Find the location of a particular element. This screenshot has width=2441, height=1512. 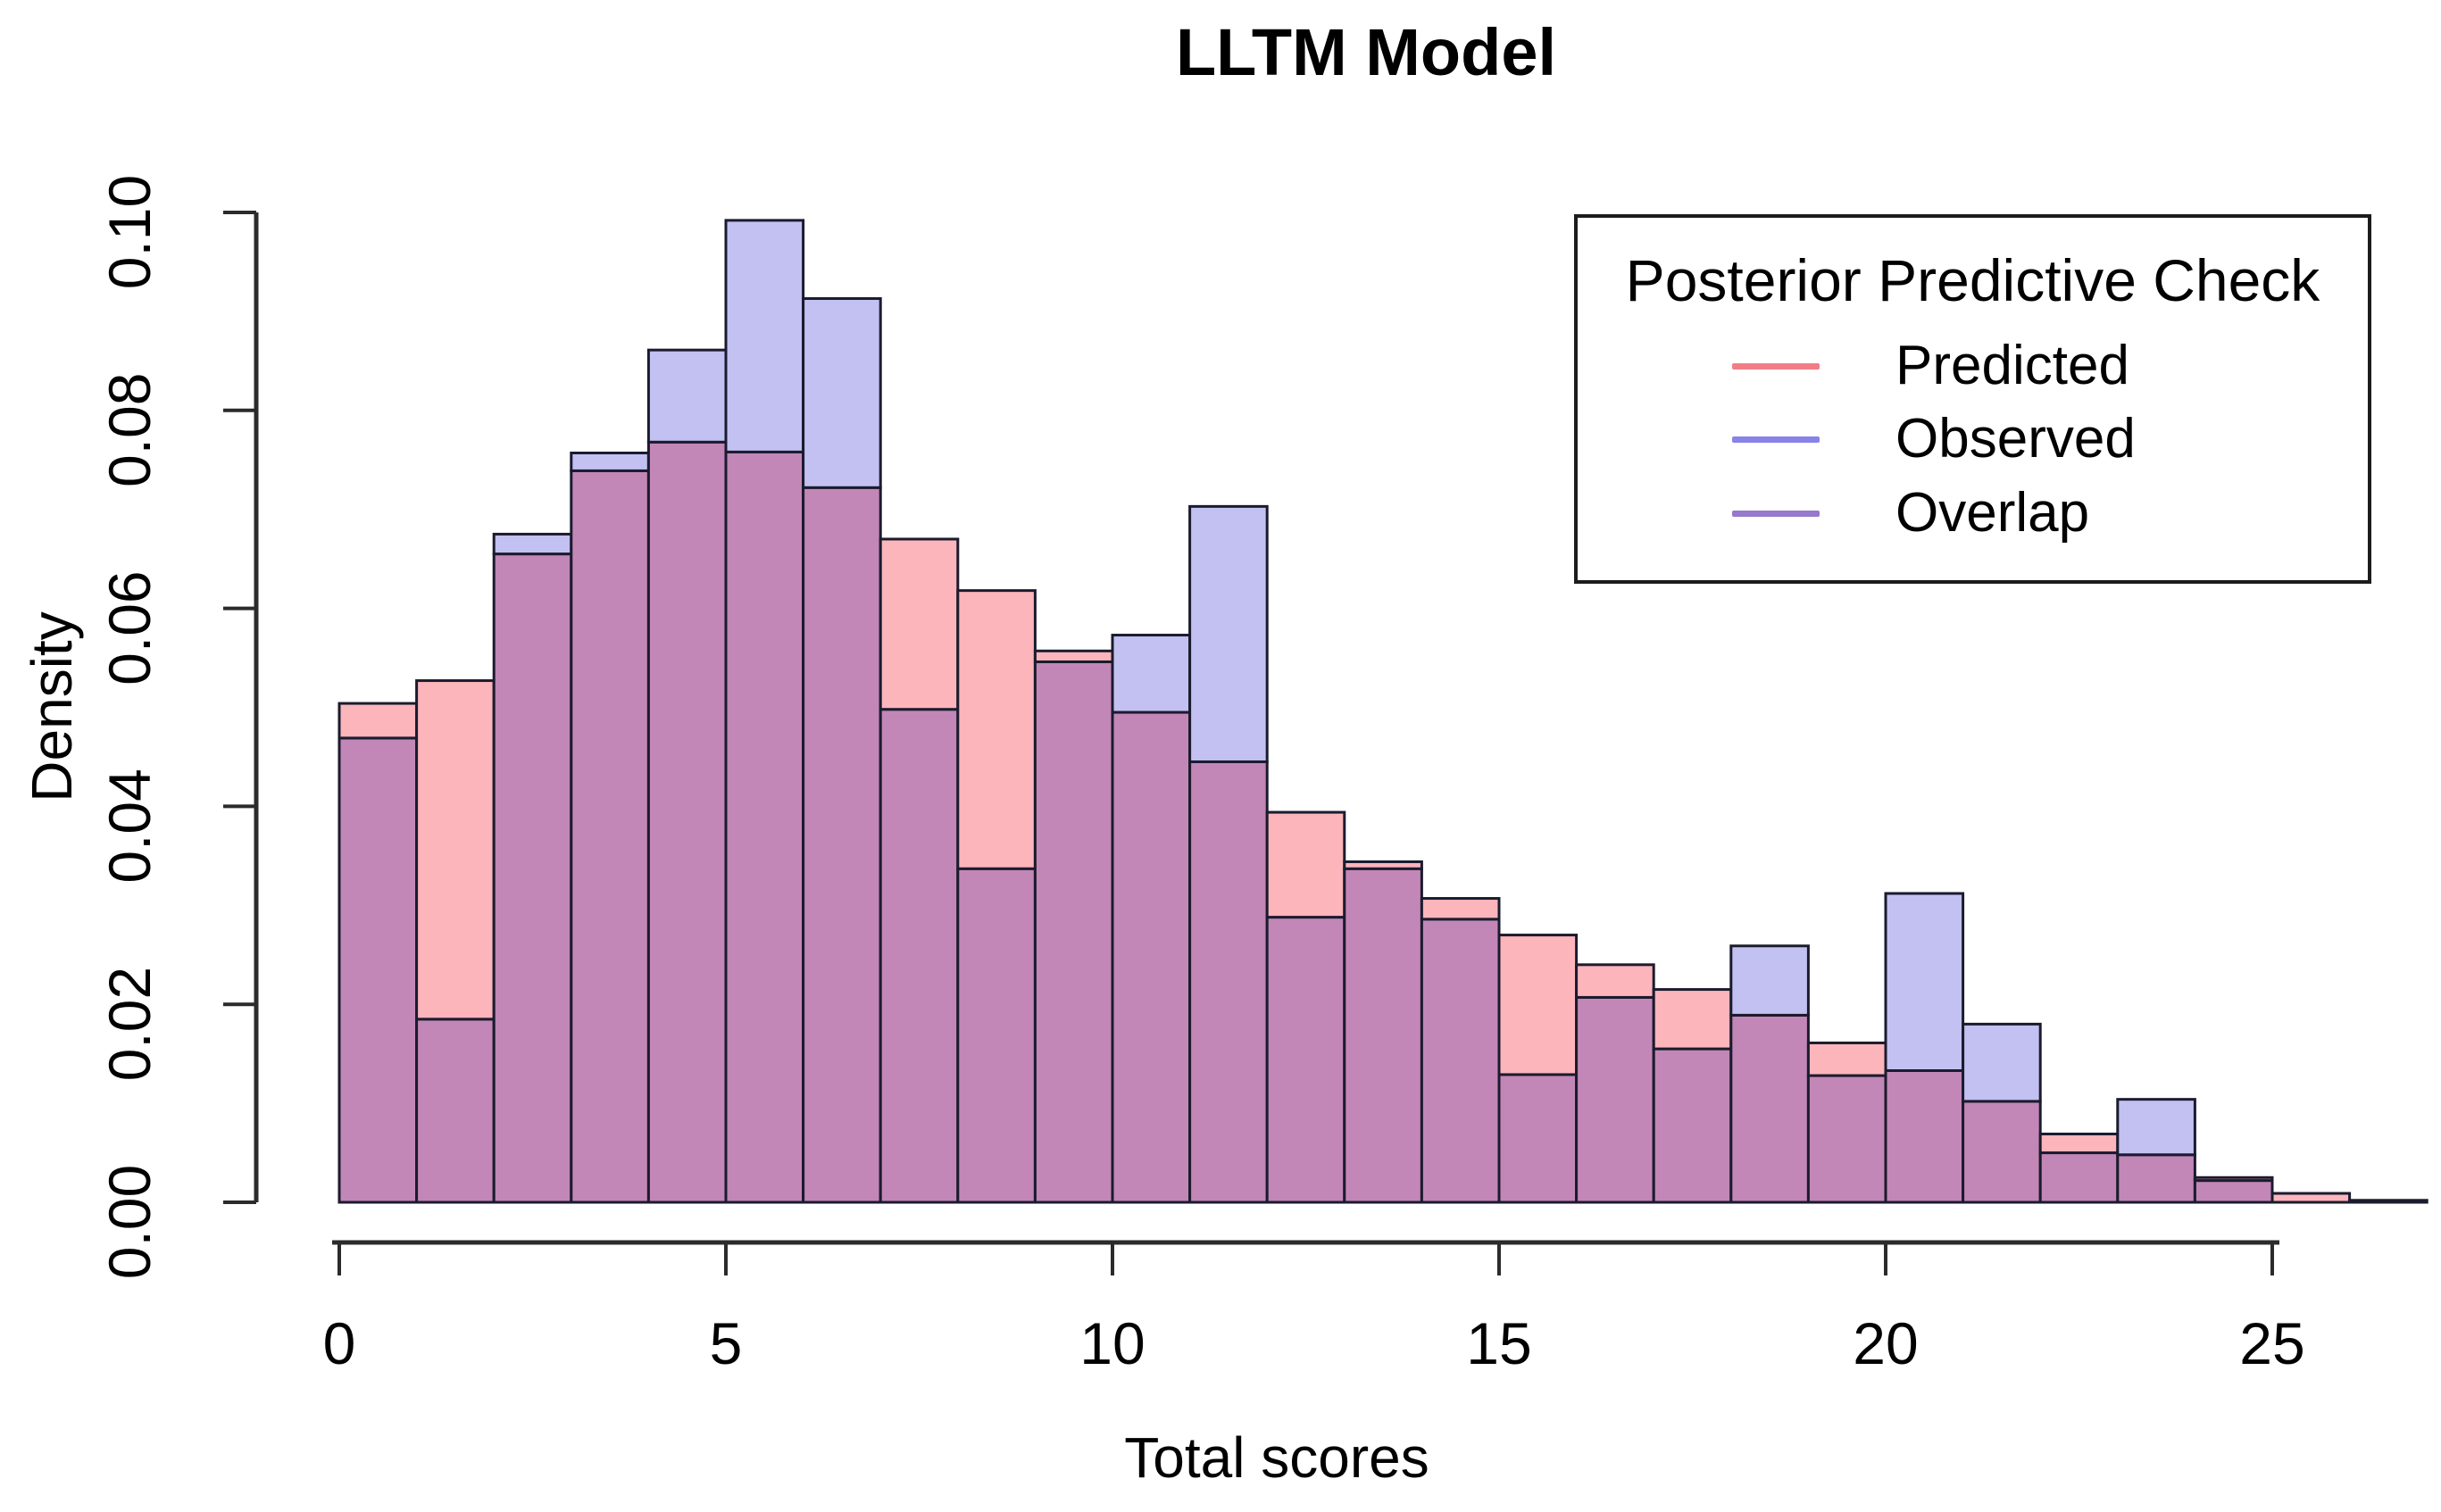

predicted-line-swatch is located at coordinates (1776, 367).